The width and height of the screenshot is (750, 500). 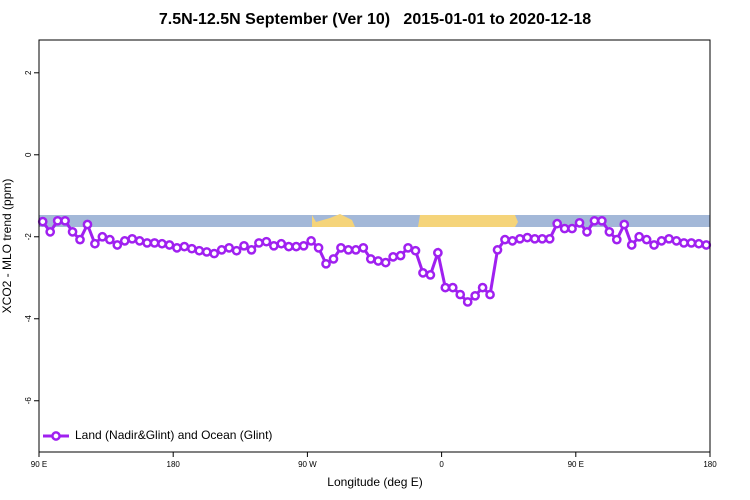 I want to click on legend-marker, so click(x=56, y=436).